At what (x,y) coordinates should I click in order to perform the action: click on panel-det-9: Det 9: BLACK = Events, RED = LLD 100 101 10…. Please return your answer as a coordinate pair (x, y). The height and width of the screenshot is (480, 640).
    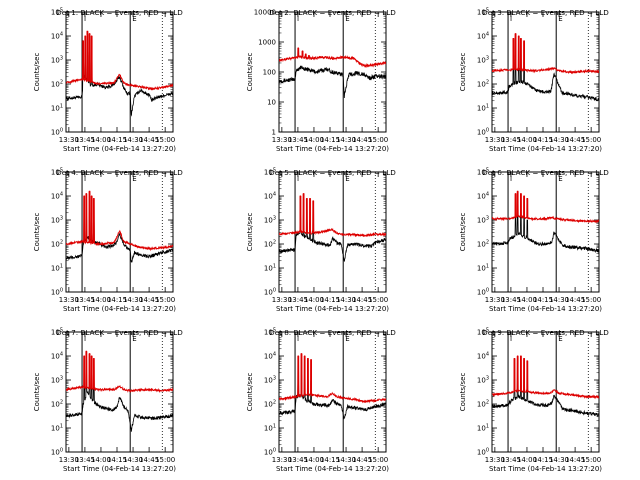
    Looking at the image, I should click on (534, 401).